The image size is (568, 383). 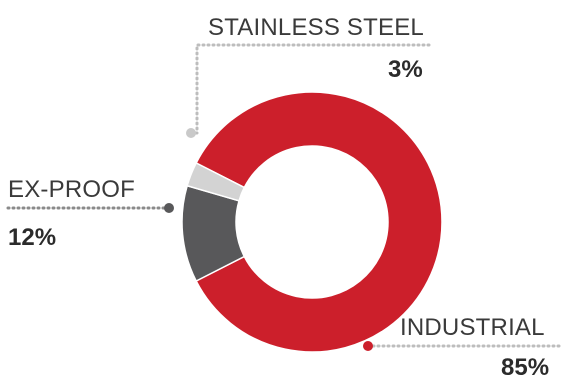 I want to click on value-stainless-steel: 3%, so click(x=405, y=69).